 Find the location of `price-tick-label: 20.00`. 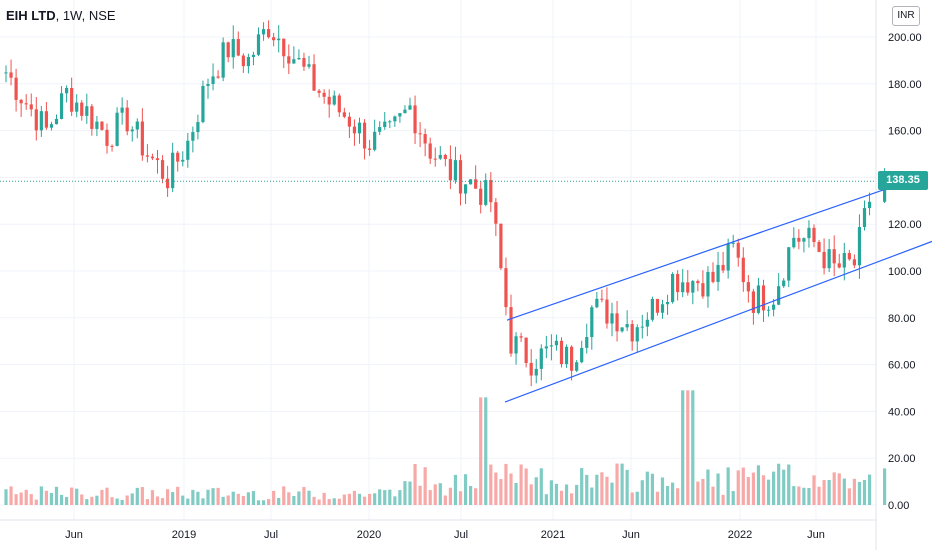

price-tick-label: 20.00 is located at coordinates (902, 459).